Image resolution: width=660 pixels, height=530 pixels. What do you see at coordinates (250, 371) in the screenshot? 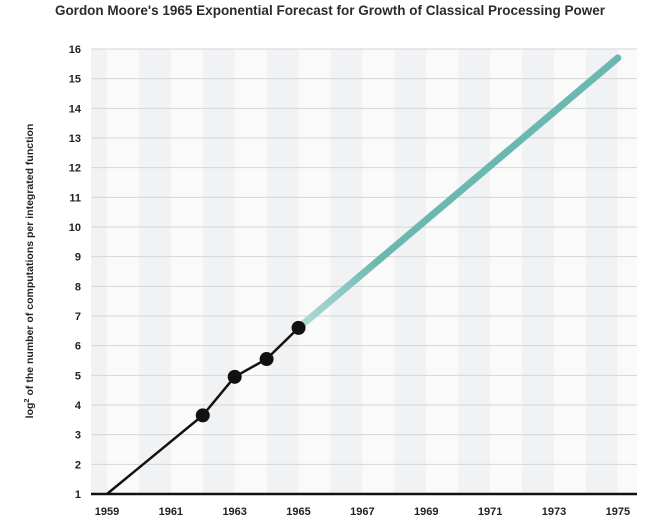
I see `data-points` at bounding box center [250, 371].